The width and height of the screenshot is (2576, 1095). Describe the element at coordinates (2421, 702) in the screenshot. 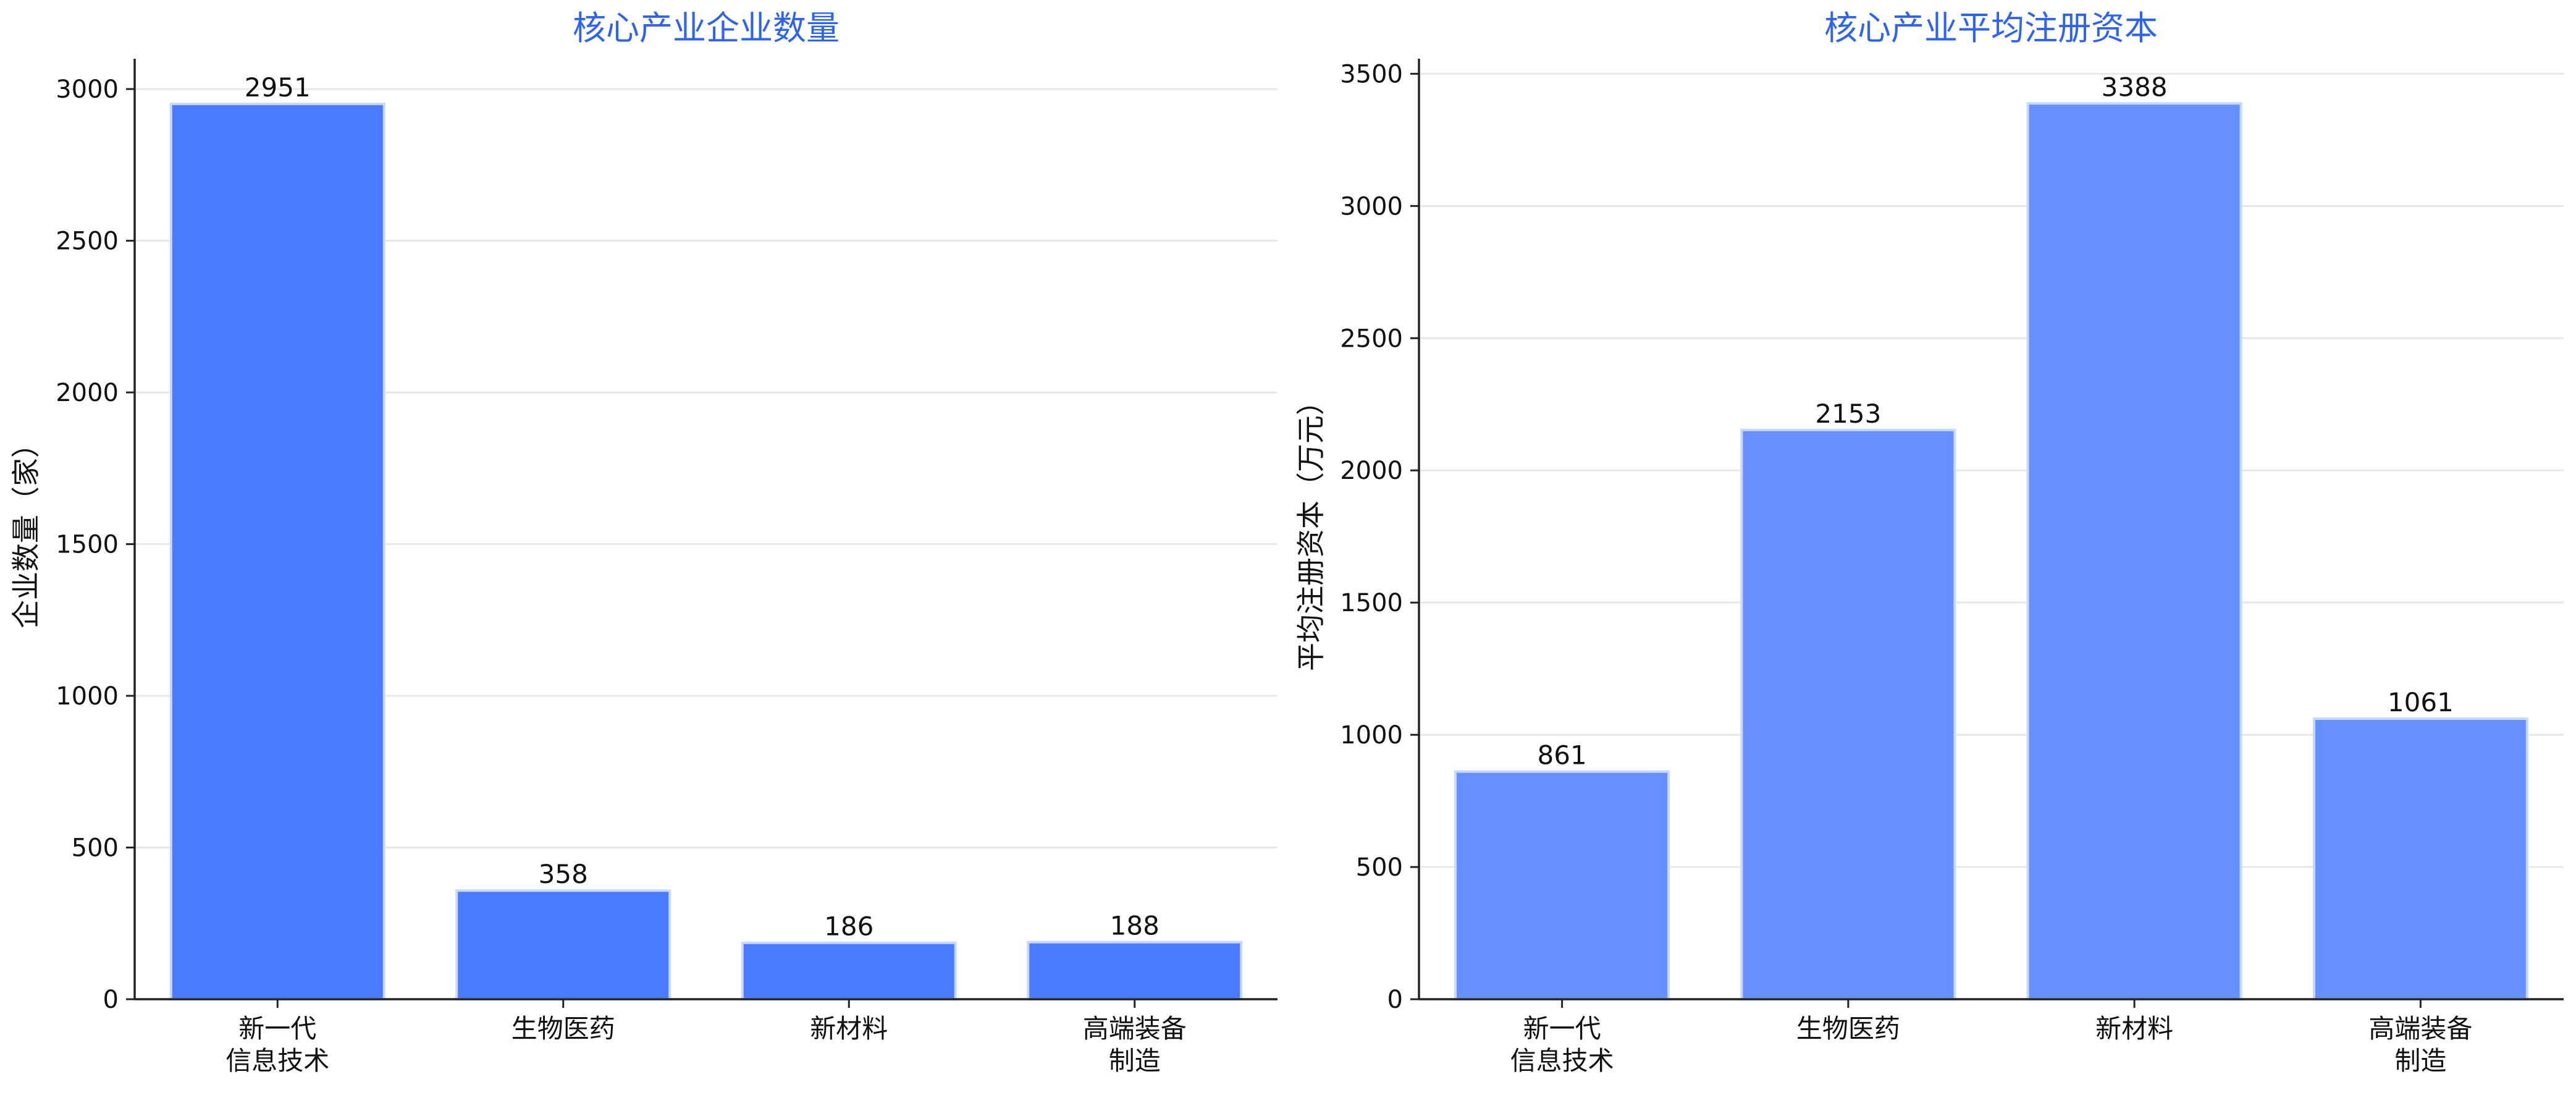

I see `data-label: 1061` at that location.